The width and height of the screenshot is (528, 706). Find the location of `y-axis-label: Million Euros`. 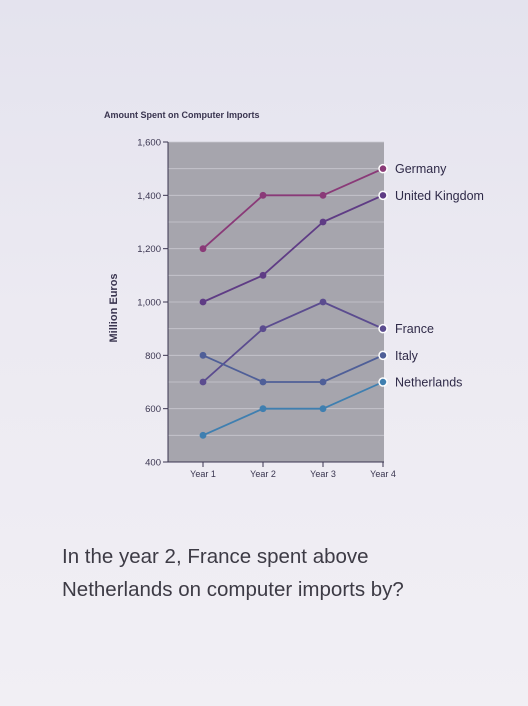

y-axis-label: Million Euros is located at coordinates (114, 307).